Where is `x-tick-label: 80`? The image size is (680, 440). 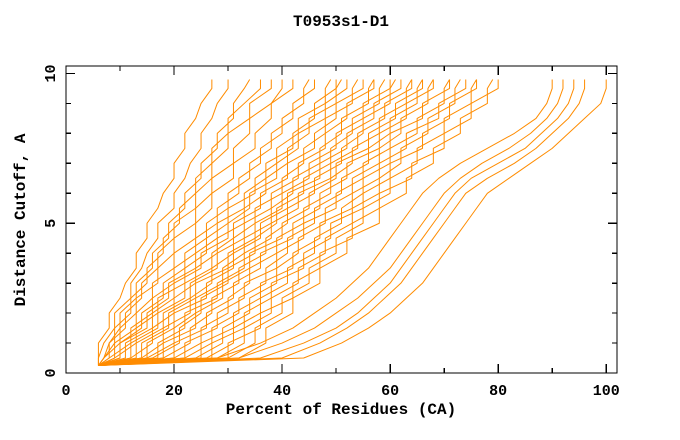 x-tick-label: 80 is located at coordinates (498, 391).